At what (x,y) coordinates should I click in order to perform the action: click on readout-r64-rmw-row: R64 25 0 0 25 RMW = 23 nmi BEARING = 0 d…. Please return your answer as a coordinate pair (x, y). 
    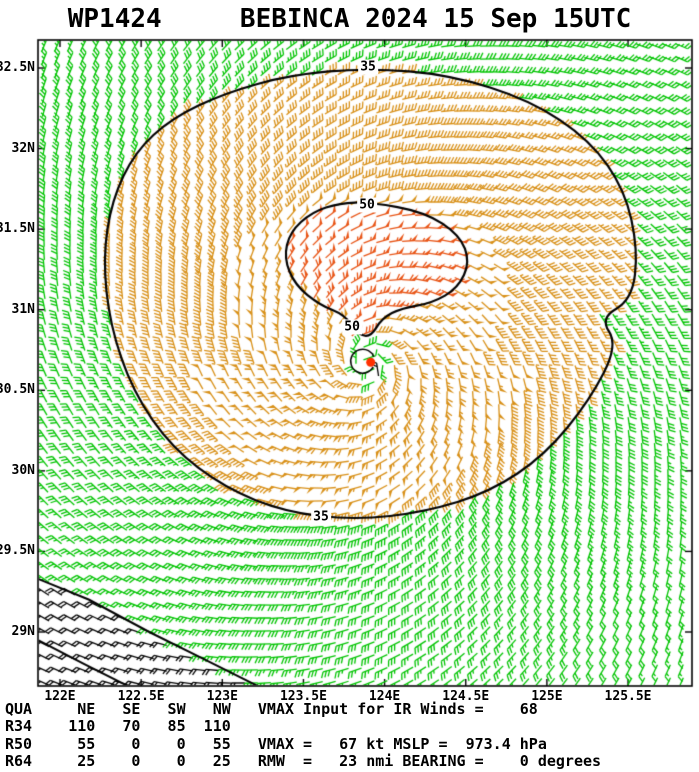
    Looking at the image, I should click on (303, 761).